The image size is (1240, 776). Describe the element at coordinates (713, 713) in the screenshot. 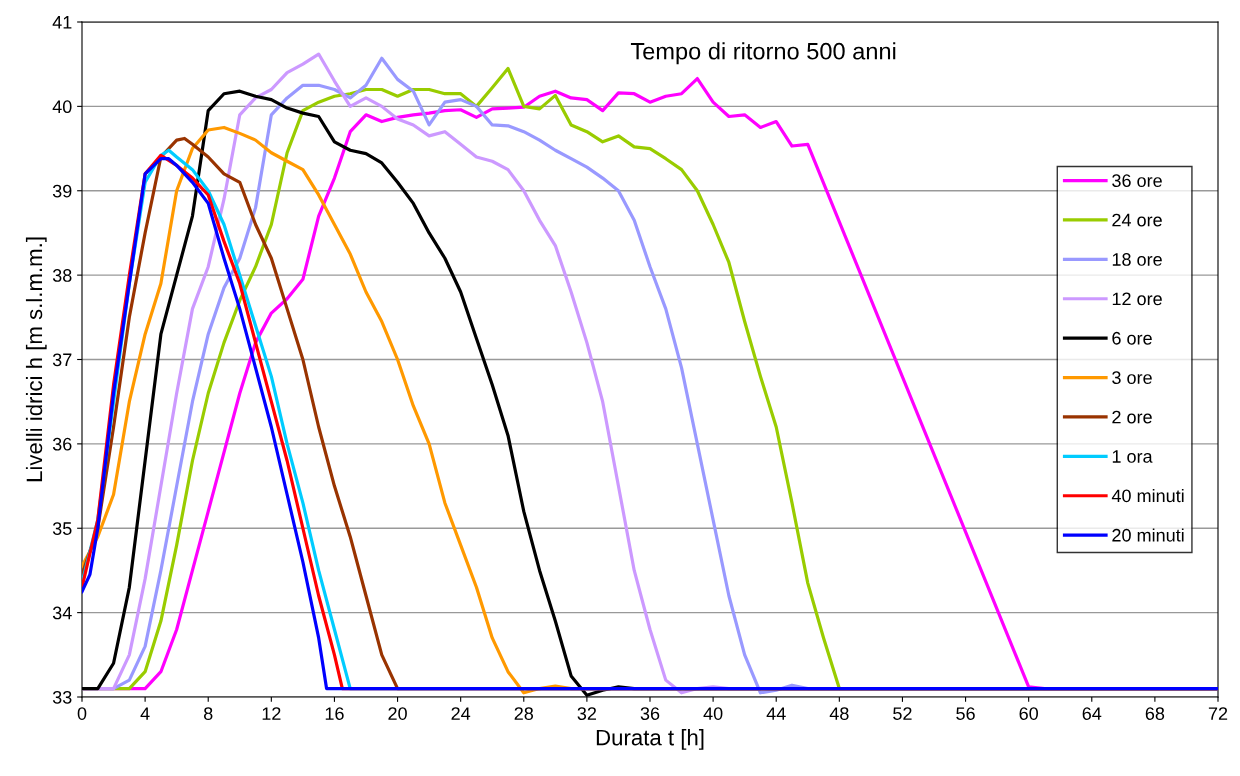

I see `x-tick-label: 40` at that location.